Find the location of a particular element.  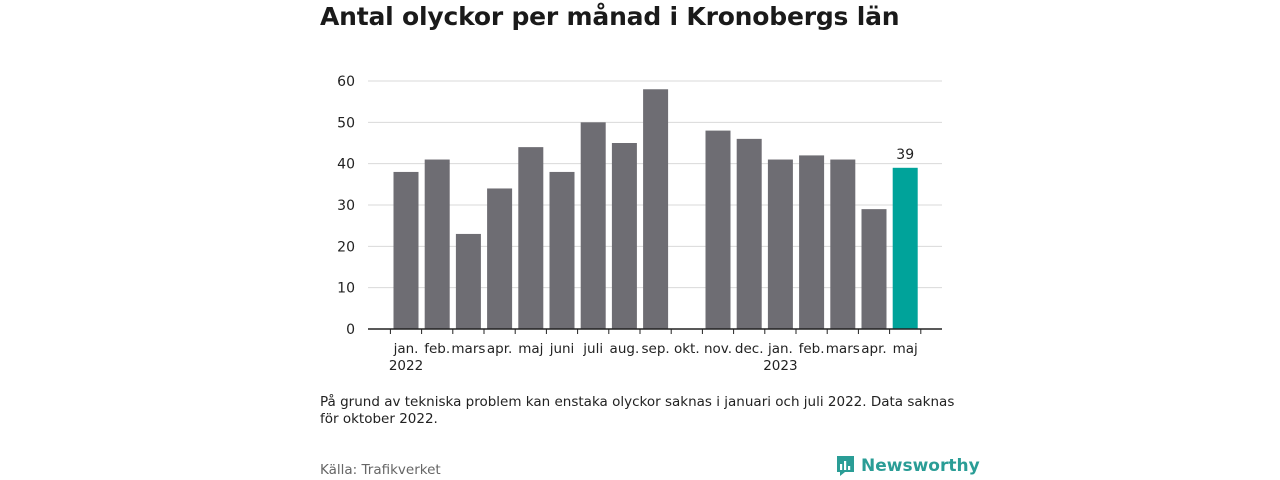

brand-name: Newsworthy is located at coordinates (920, 466).